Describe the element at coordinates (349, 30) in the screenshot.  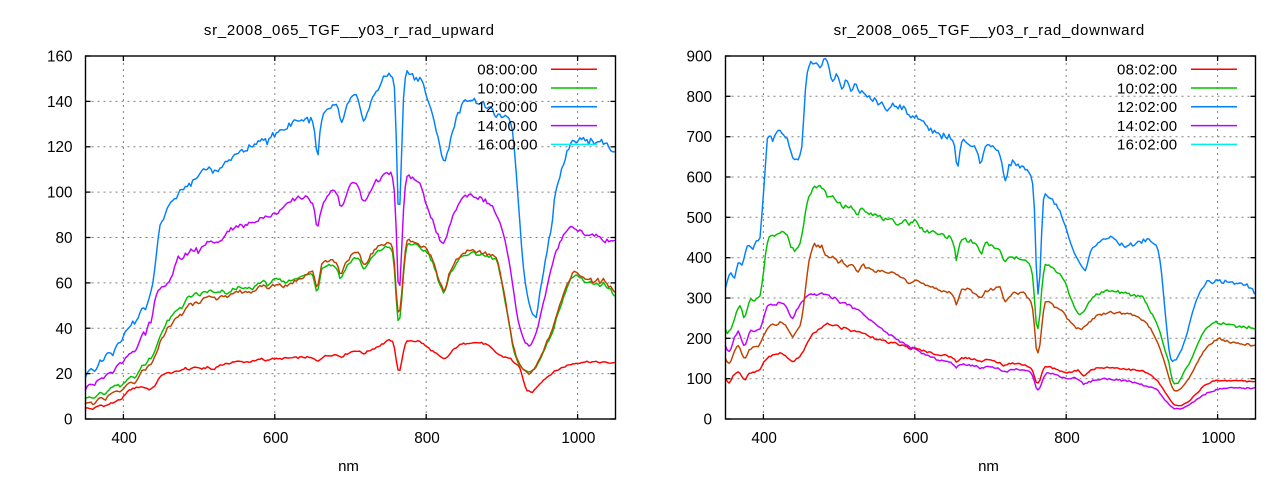
I see `svg-text:sr_2008_065_TGF__y03_r_rad_upw: sr_2008_065_TGF__y03_r_rad_upward` at that location.